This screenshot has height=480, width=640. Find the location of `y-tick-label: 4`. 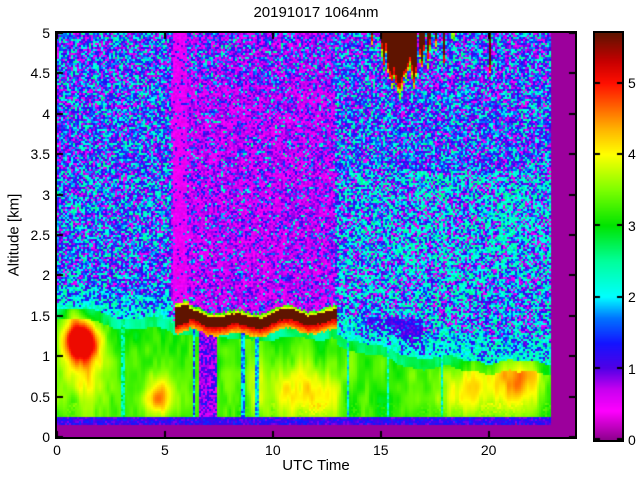

y-tick-label: 4 is located at coordinates (46, 113).